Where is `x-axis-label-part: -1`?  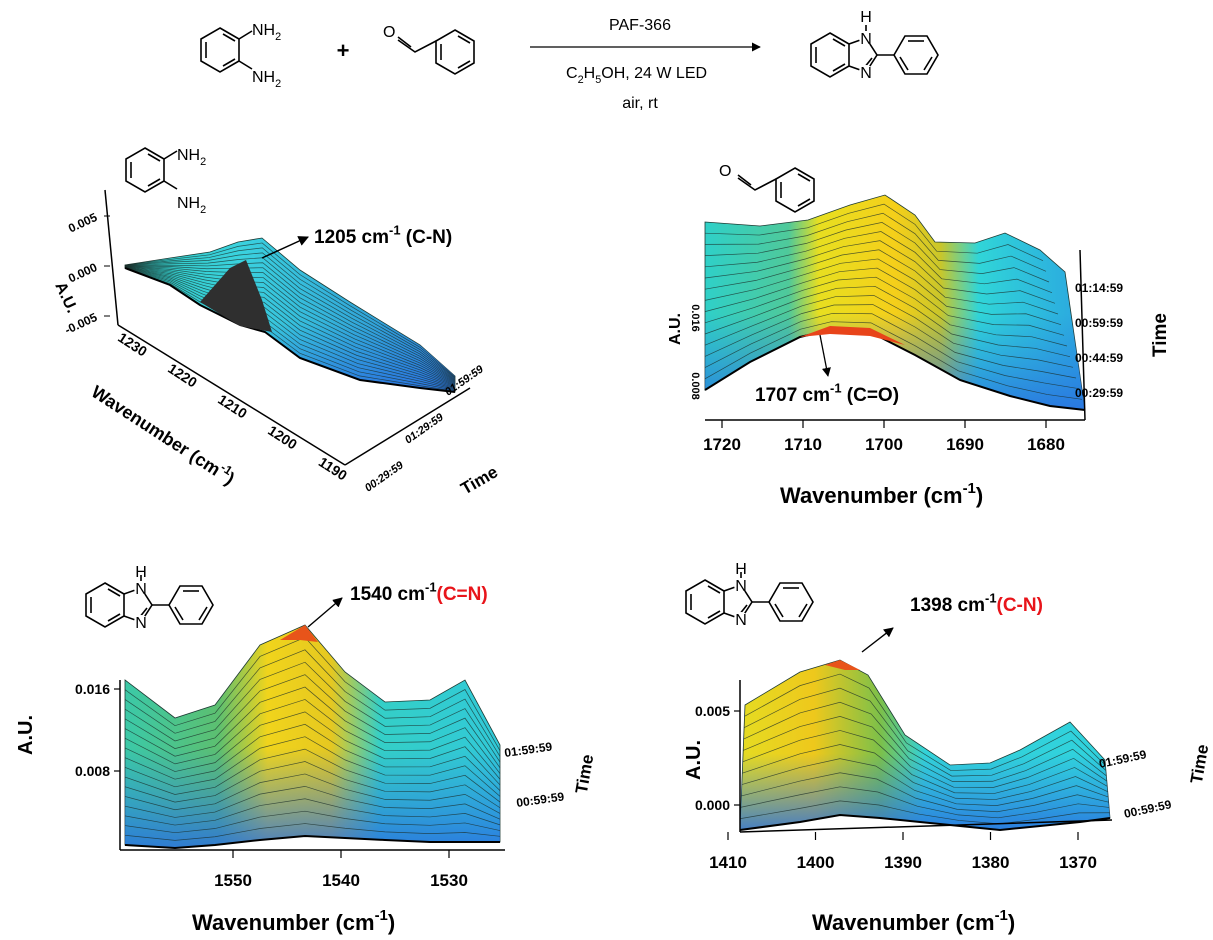 x-axis-label-part: -1 is located at coordinates (969, 488).